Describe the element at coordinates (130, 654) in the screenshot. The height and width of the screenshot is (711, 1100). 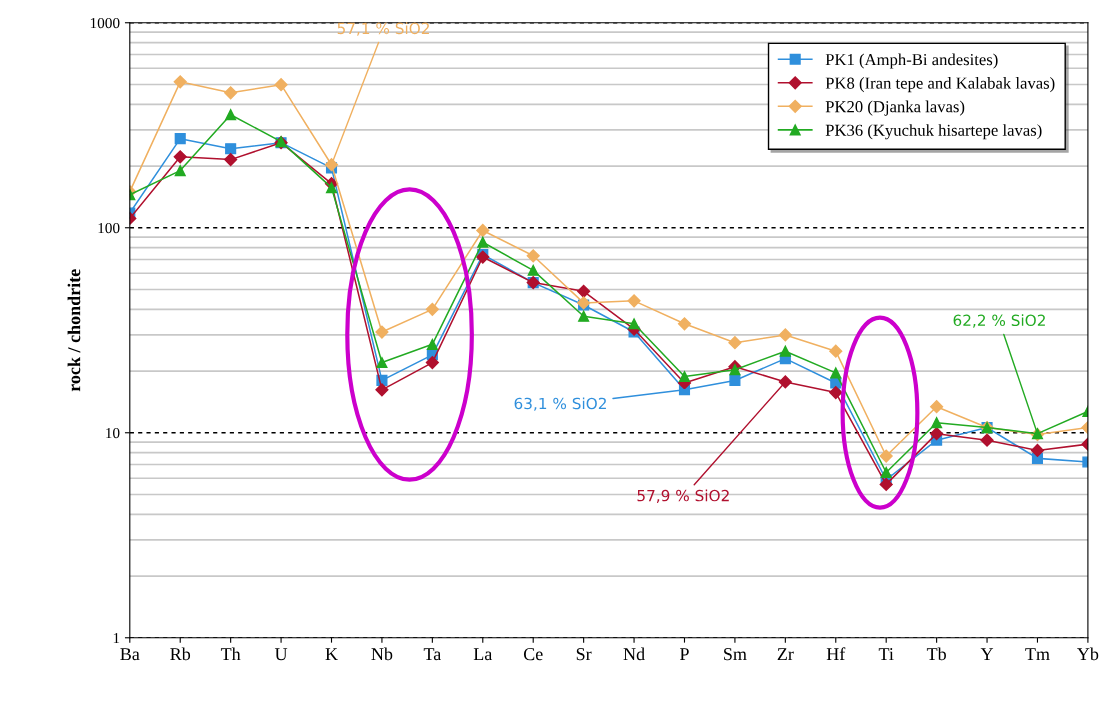
I see `x-tick-label: Ba` at that location.